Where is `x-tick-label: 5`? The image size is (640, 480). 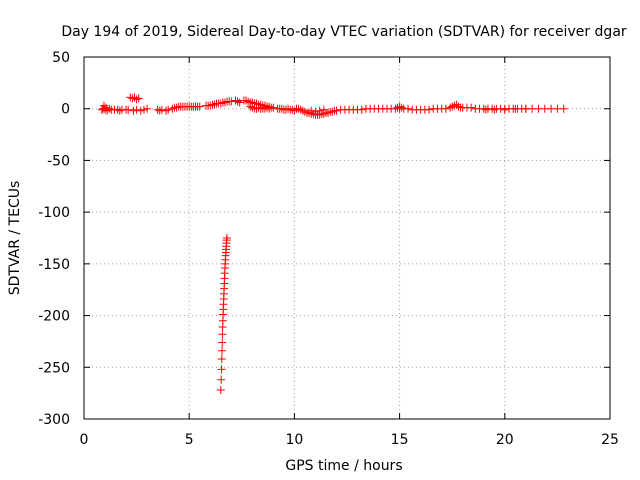 x-tick-label: 5 is located at coordinates (189, 440).